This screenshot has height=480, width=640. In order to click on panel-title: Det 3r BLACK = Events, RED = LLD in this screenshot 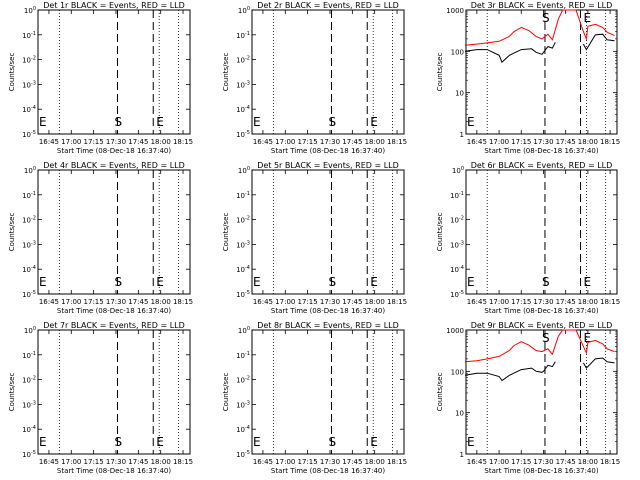, I will do `click(542, 5)`.